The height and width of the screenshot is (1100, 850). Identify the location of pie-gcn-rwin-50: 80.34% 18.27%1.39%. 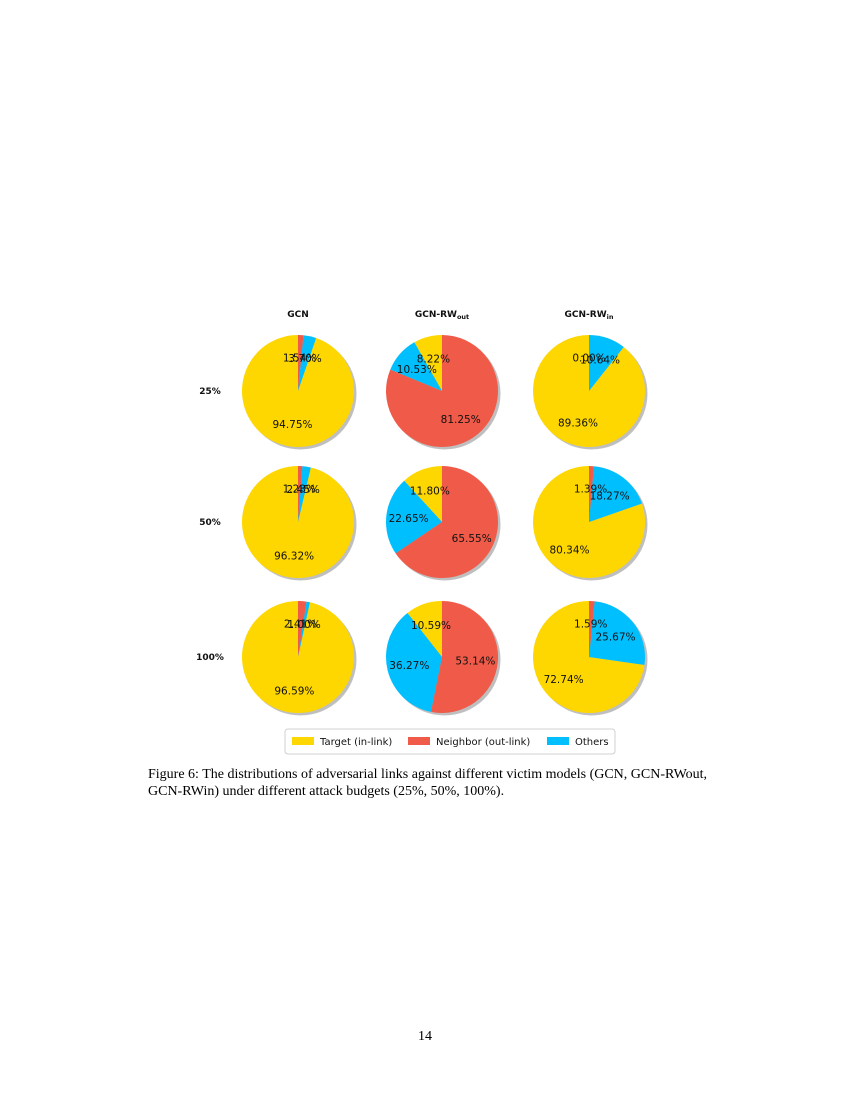
(590, 523).